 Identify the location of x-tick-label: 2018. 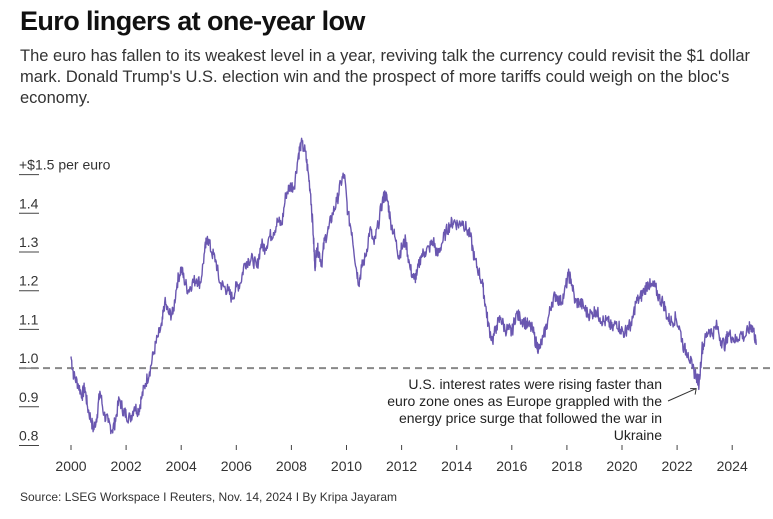
(566, 466).